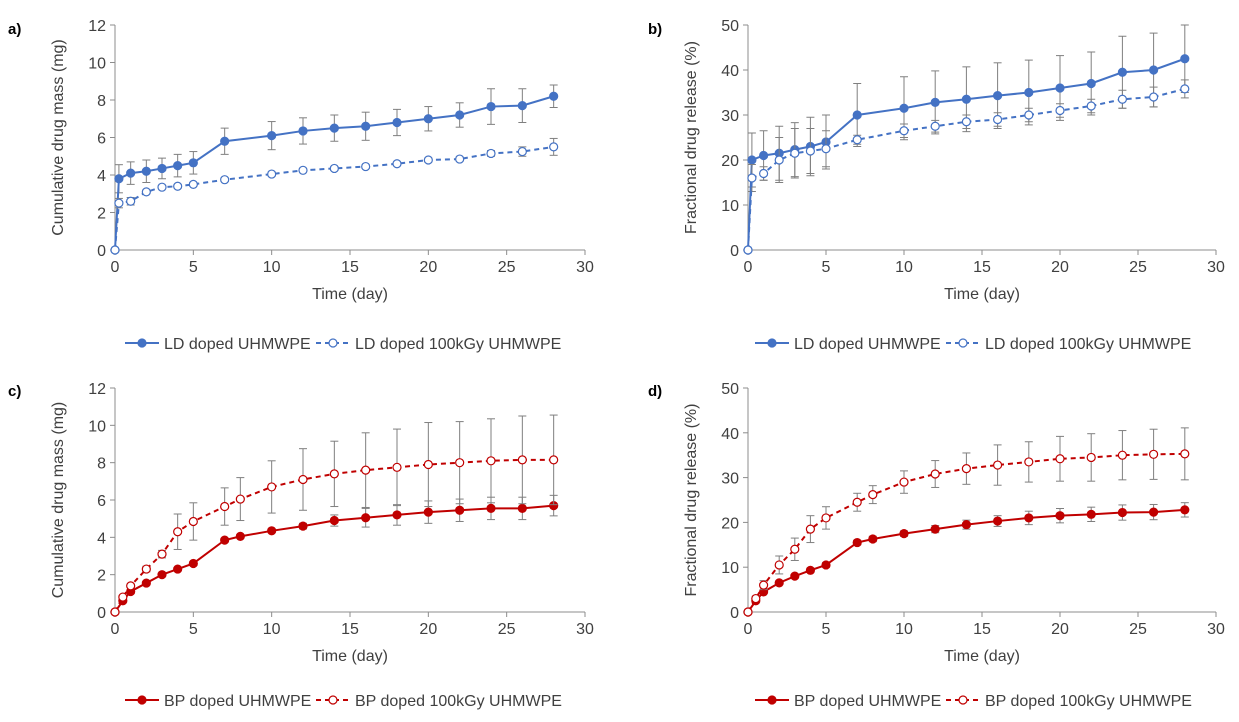  I want to click on x-axis-label: Time (day), so click(982, 656).